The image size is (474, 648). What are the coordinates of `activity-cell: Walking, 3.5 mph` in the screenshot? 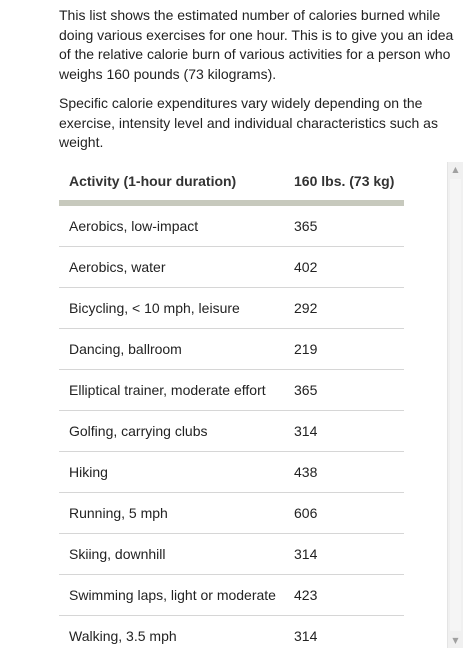 It's located at (171, 631).